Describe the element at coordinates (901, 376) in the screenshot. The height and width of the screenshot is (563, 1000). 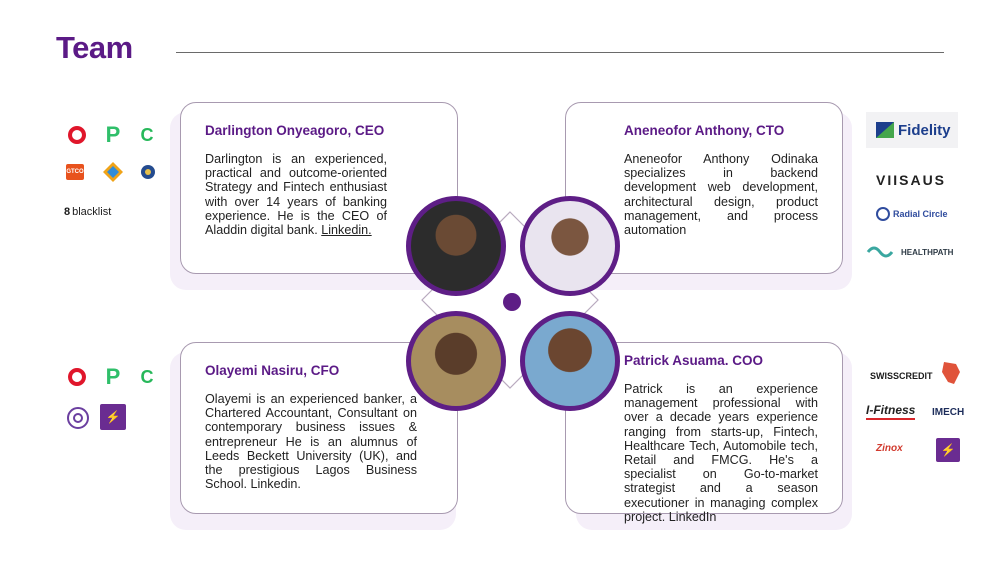
I see `swisscredit-logo: SWISSCREDIT` at that location.